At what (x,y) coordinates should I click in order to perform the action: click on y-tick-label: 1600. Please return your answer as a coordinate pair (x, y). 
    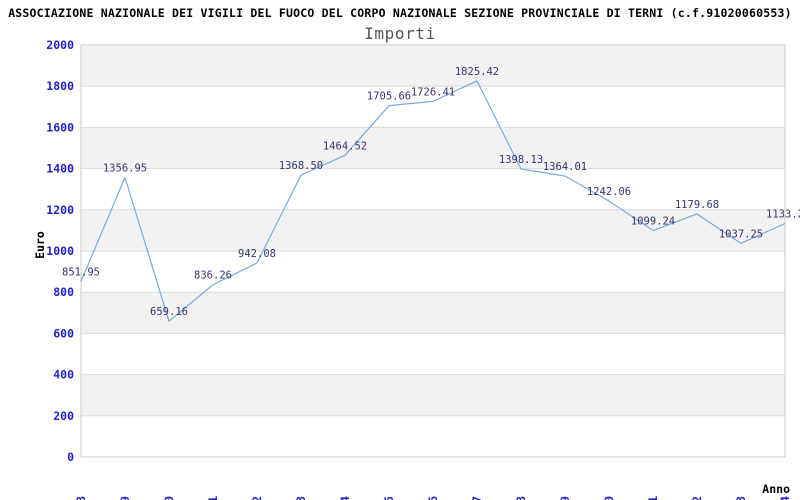
    Looking at the image, I should click on (60, 127).